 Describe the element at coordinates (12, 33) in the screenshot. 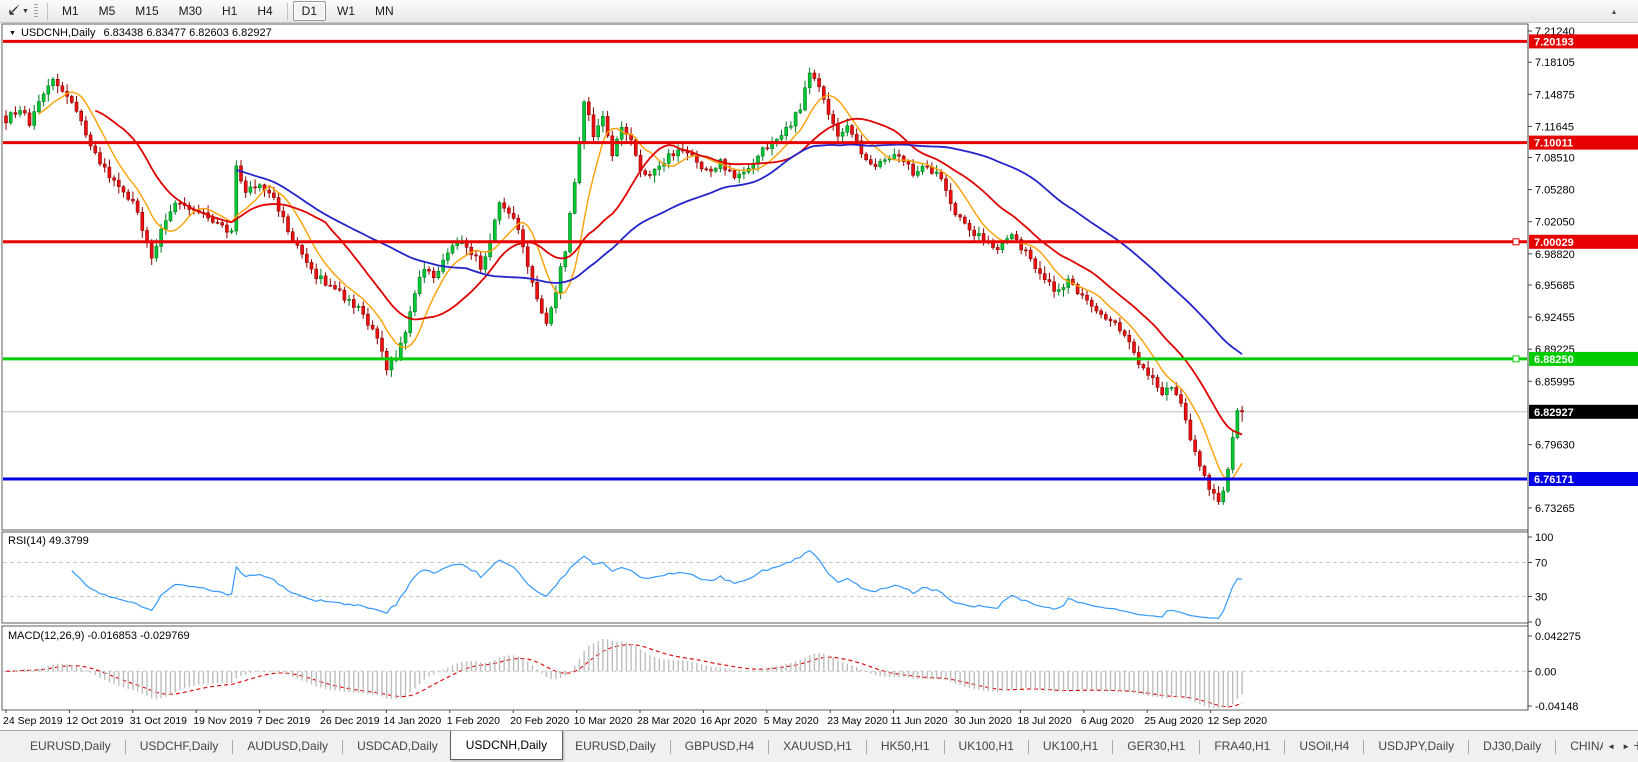

I see `collapse-icon: ▼` at that location.